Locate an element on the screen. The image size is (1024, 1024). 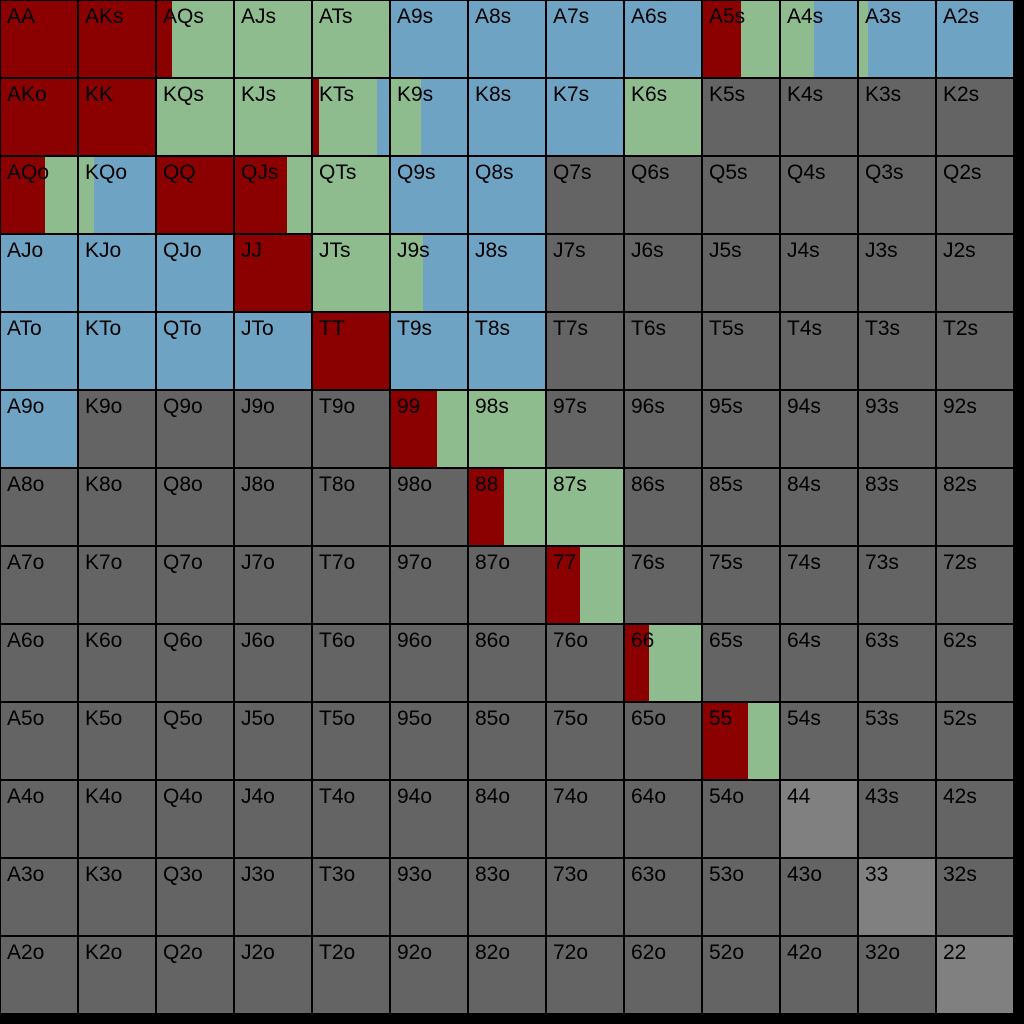
hand-cell-75s: 75s is located at coordinates (741, 585).